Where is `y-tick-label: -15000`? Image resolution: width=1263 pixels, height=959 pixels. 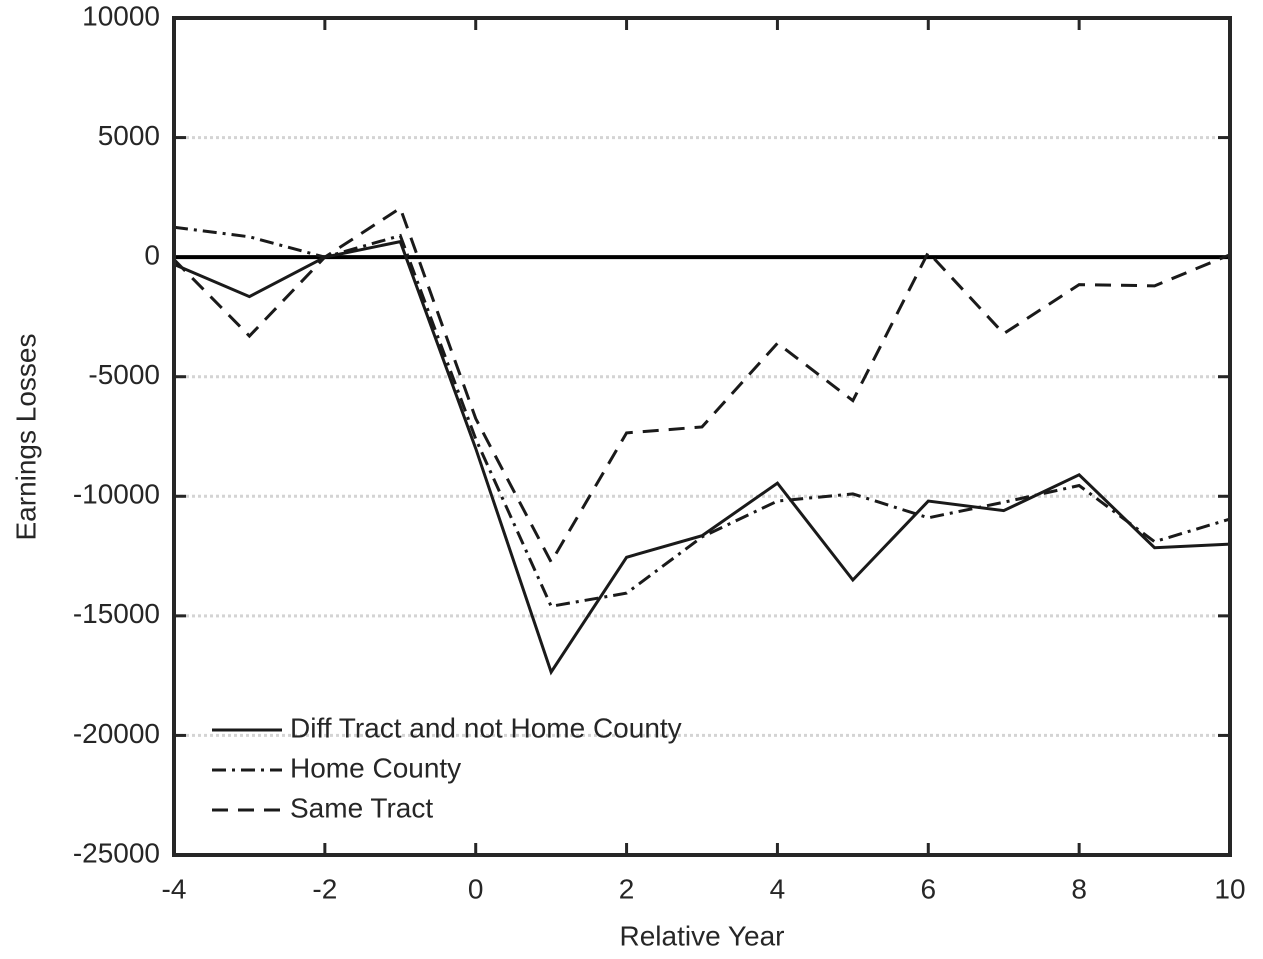
y-tick-label: -15000 is located at coordinates (116, 613).